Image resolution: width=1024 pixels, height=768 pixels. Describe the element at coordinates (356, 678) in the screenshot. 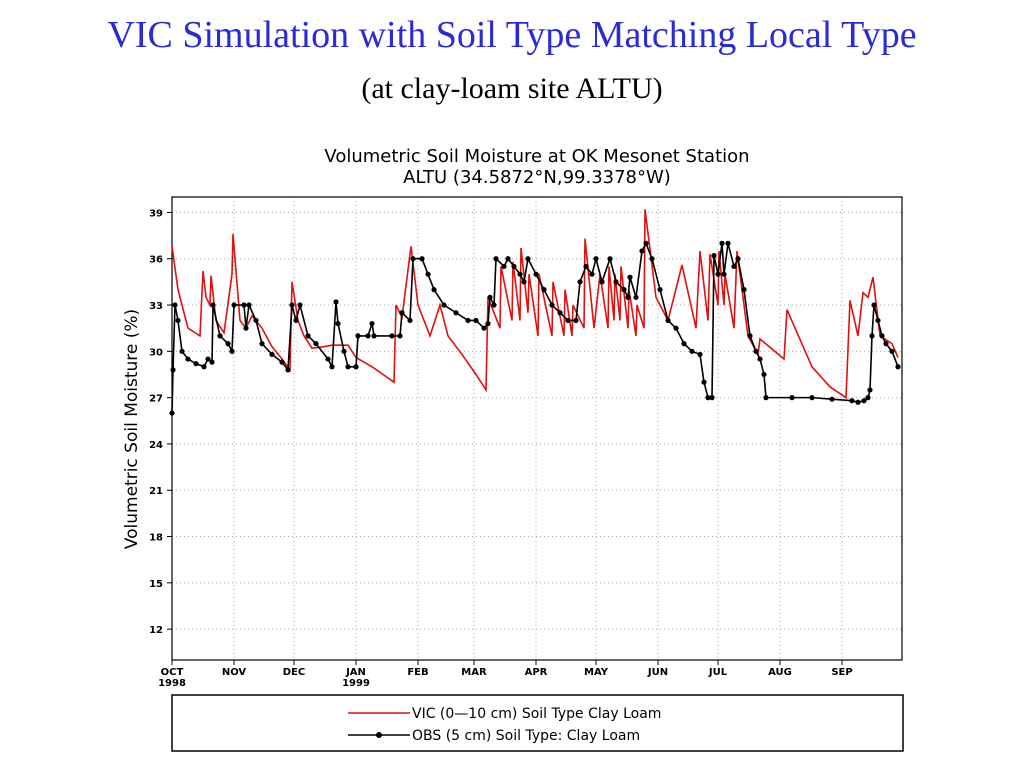

I see `x-tick-label: JAN 1999` at that location.